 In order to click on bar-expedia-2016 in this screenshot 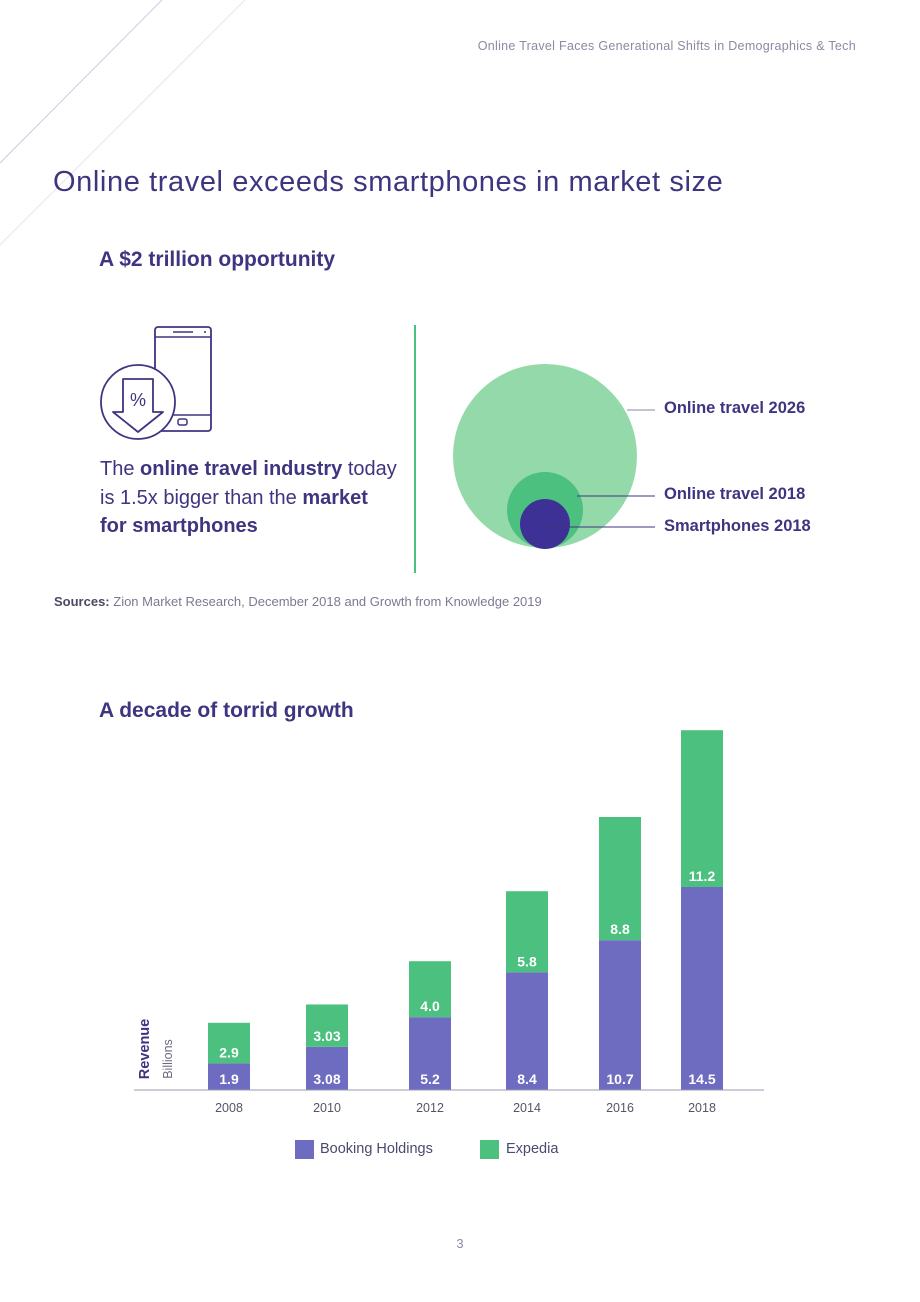, I will do `click(620, 879)`.